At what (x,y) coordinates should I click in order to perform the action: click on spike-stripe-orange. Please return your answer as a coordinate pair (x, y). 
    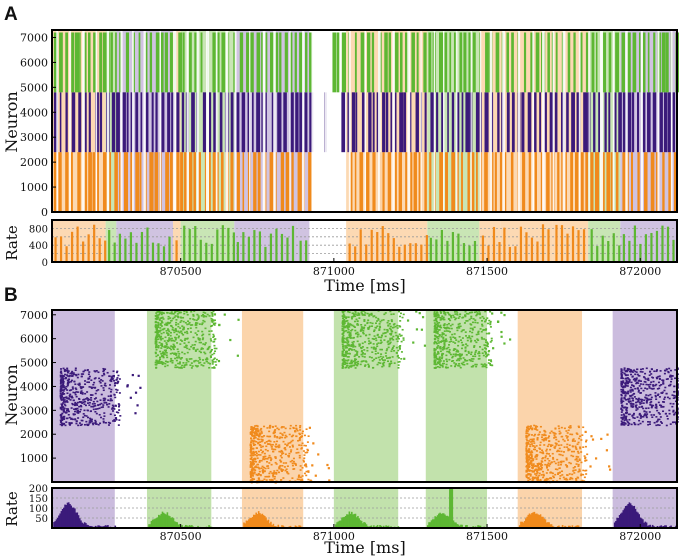
    Looking at the image, I should click on (505, 182).